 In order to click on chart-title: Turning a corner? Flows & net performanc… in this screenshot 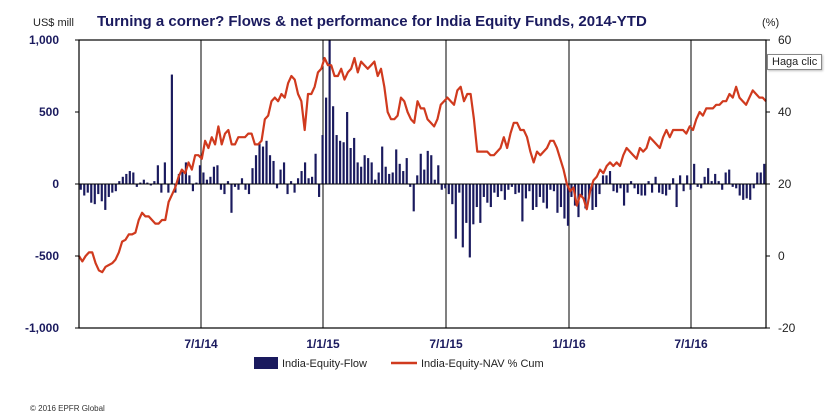, I will do `click(372, 21)`.